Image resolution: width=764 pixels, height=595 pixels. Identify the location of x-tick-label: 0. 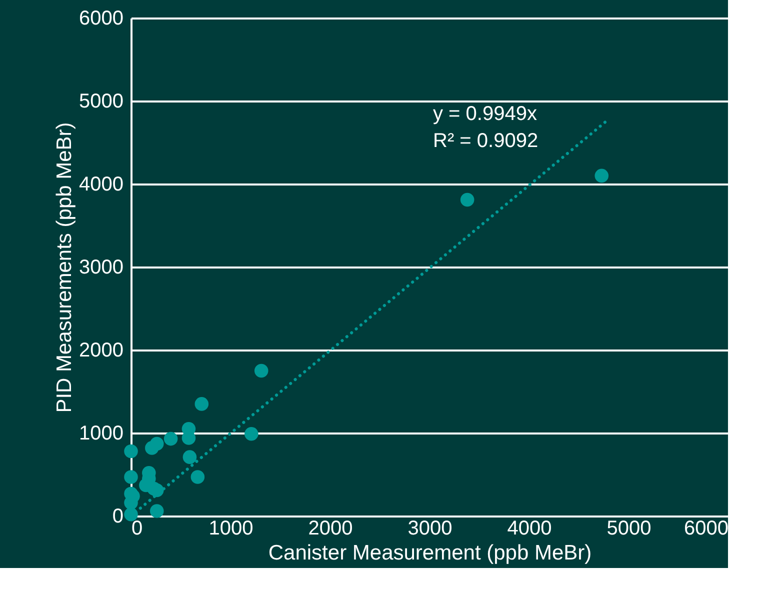
(137, 529).